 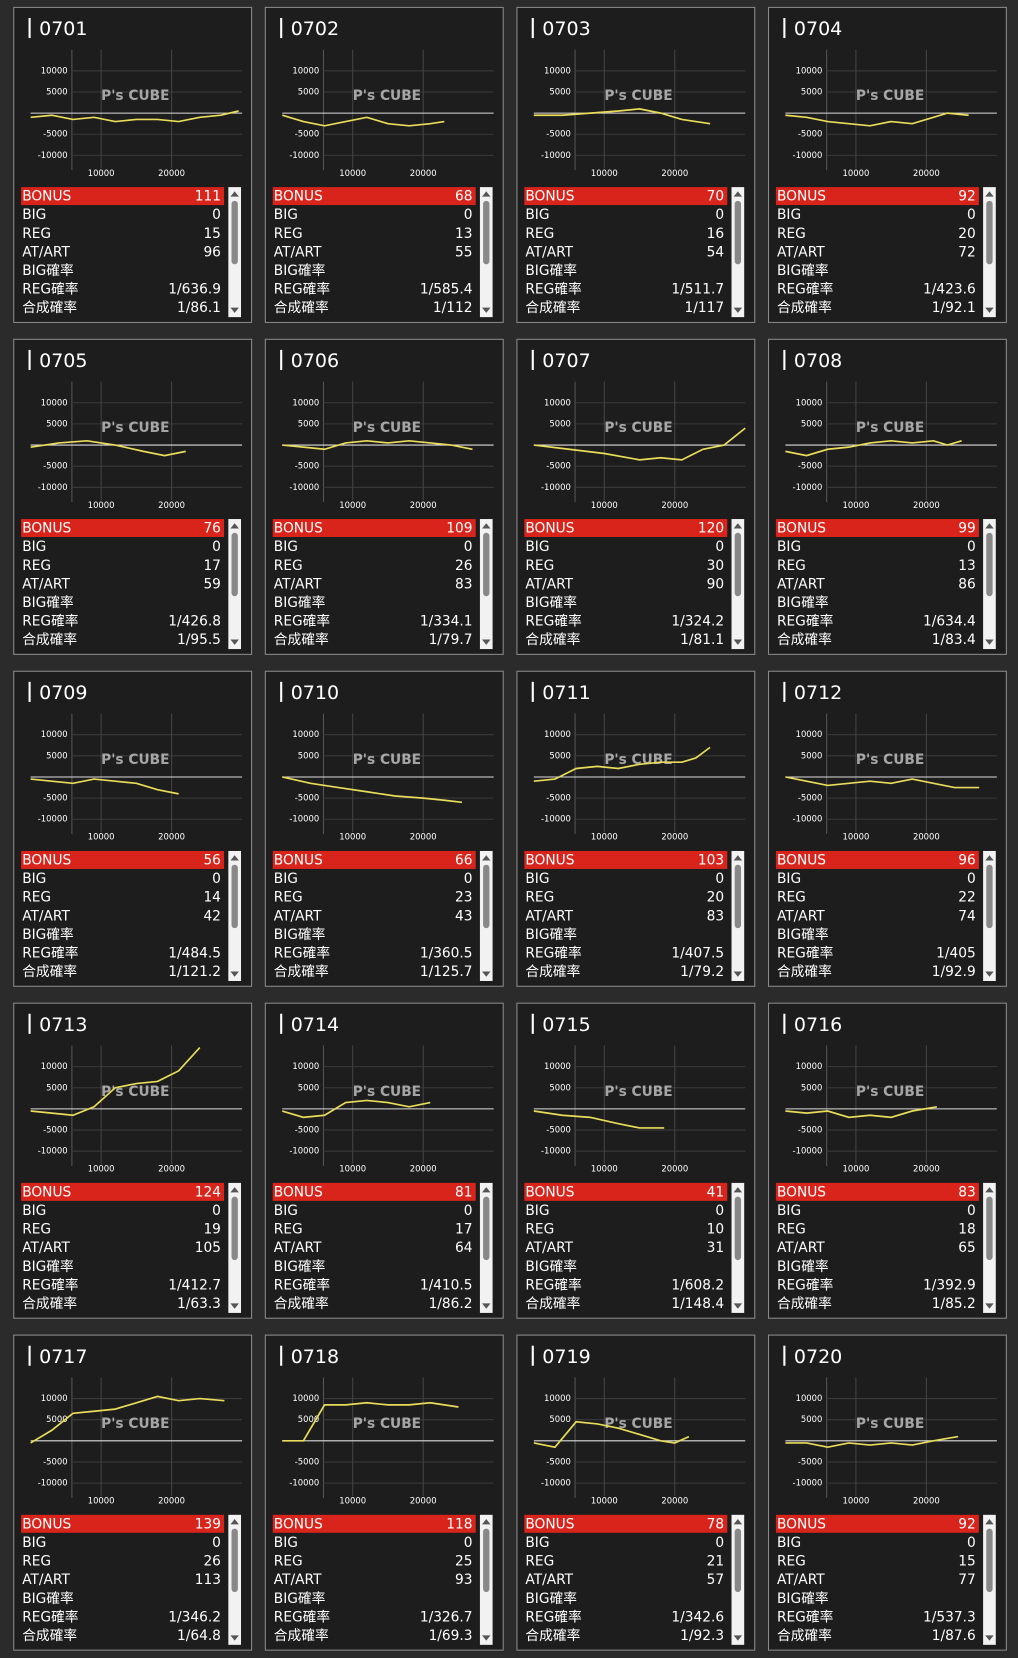 What do you see at coordinates (818, 1025) in the screenshot?
I see `panel-title: 0716` at bounding box center [818, 1025].